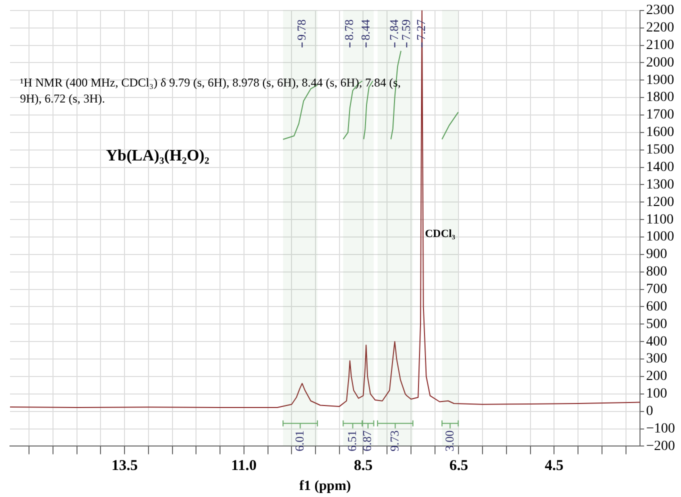 The height and width of the screenshot is (497, 681). What do you see at coordinates (657, 324) in the screenshot?
I see `y-tick-label: 500` at bounding box center [657, 324].